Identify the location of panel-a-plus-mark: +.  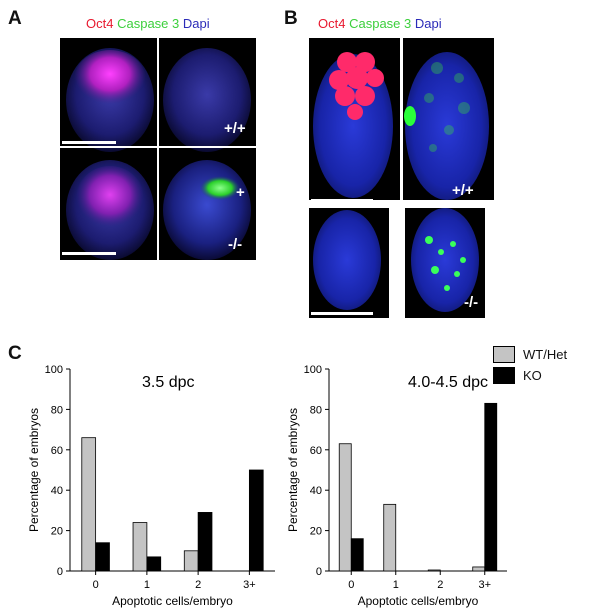
(240, 192).